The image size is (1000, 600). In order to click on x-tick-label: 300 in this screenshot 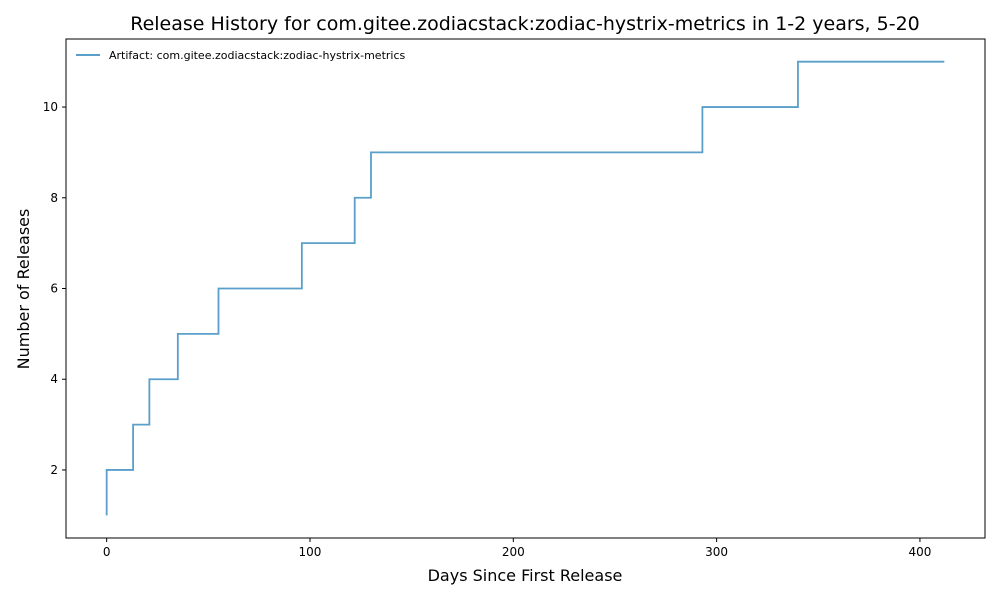, I will do `click(716, 552)`.